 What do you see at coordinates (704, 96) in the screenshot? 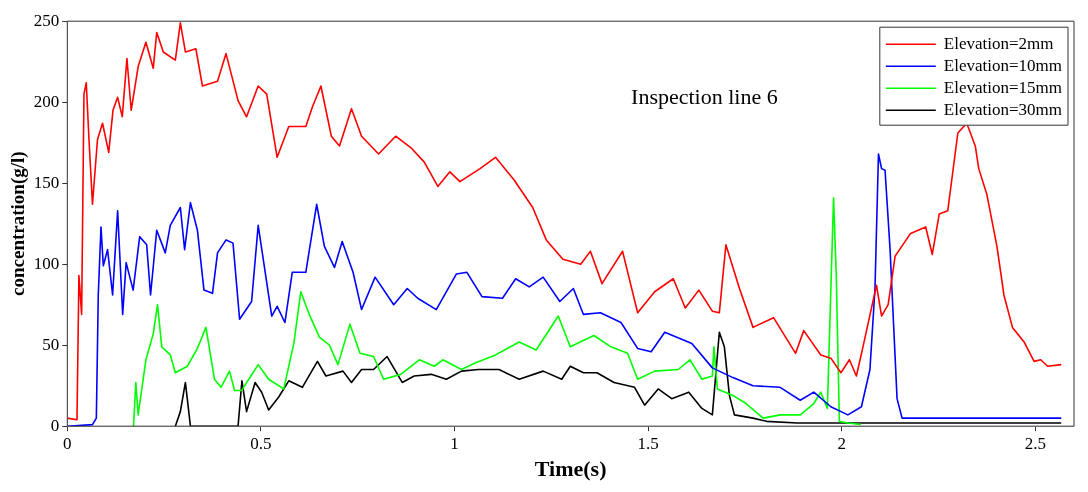
I see `annotation: Inspection line 6` at bounding box center [704, 96].